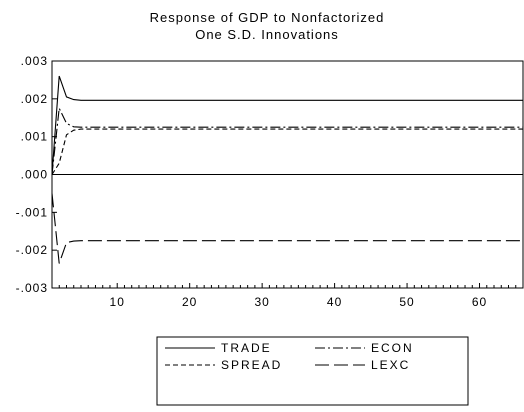 Image resolution: width=524 pixels, height=412 pixels. I want to click on legend-label-trade: TRADE, so click(246, 348).